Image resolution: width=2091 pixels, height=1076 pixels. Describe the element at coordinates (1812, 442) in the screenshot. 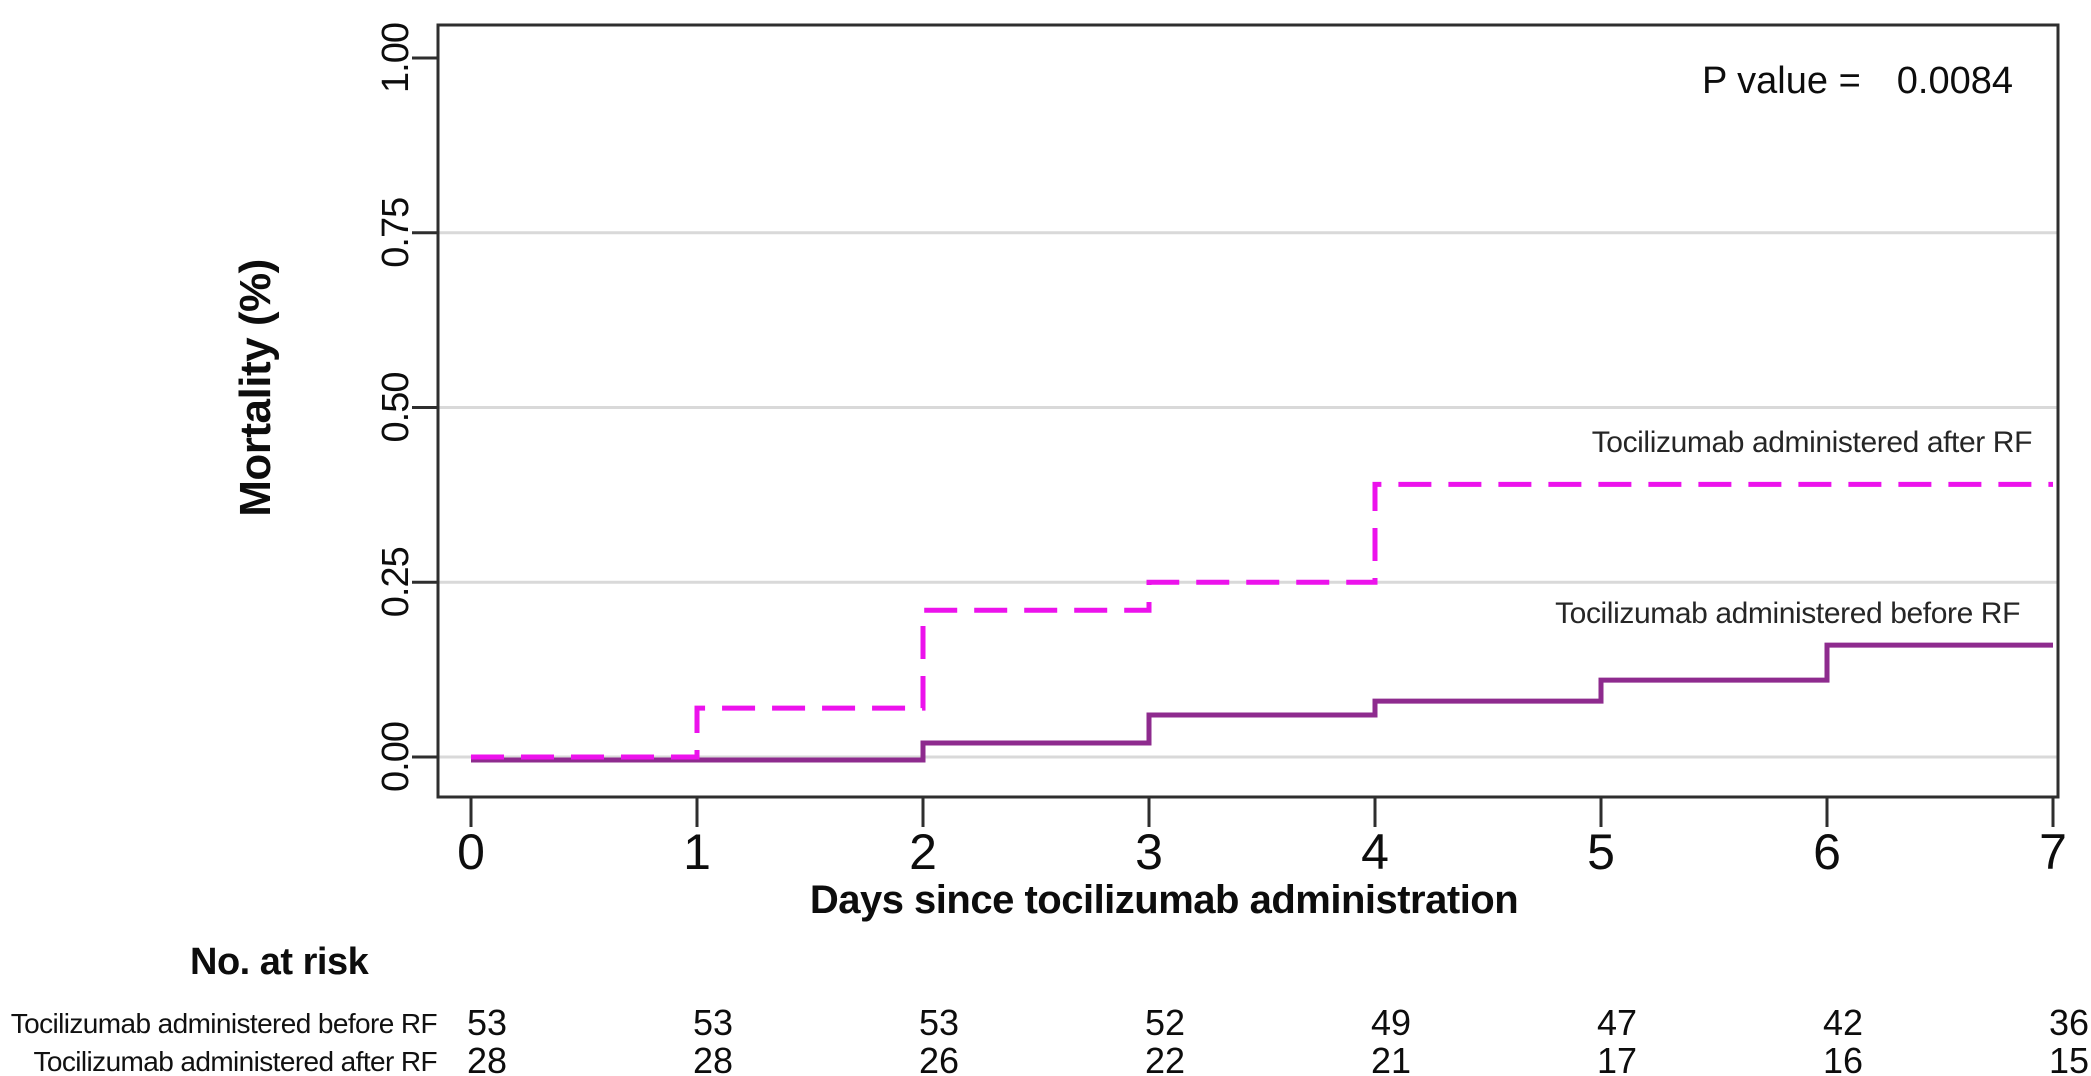

I see `curve-label-after-rf: Tocilizumab administered after RF` at that location.